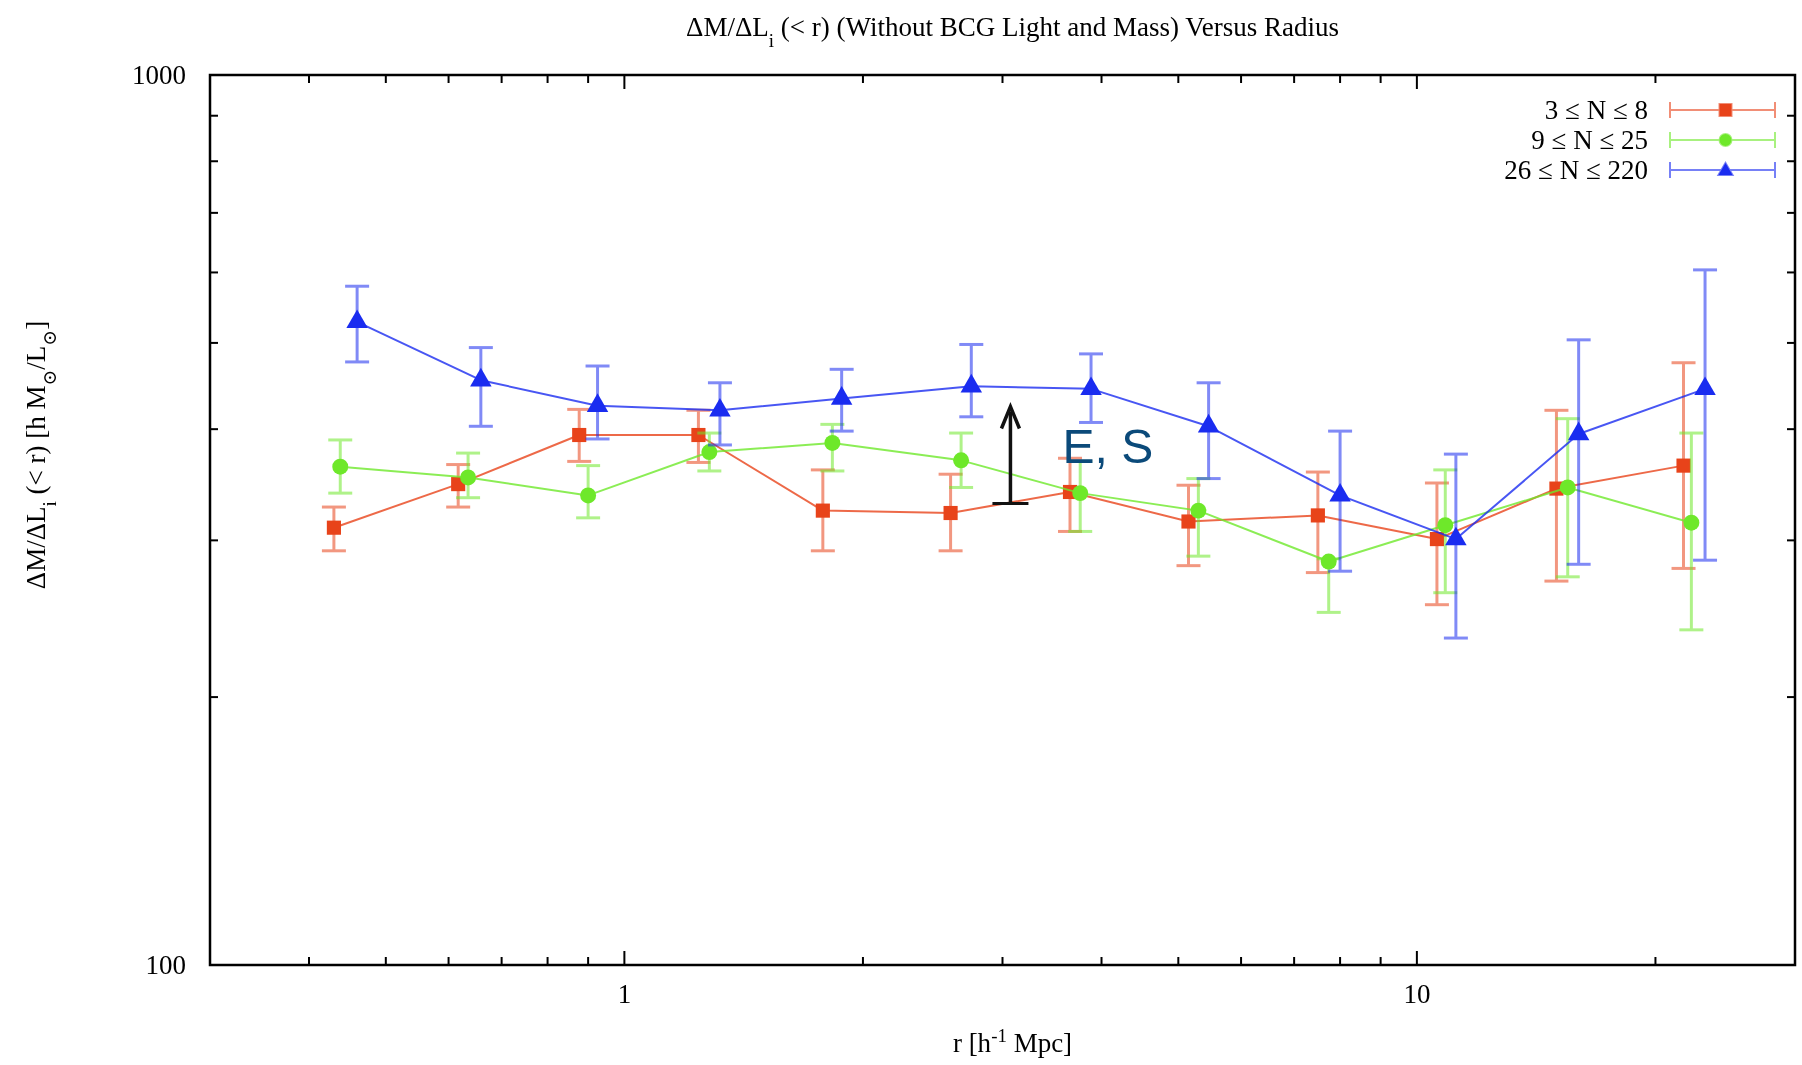 This screenshot has height=1065, width=1802. What do you see at coordinates (1596, 110) in the screenshot?
I see `legend-label: 3 ≤ N ≤ 8` at bounding box center [1596, 110].